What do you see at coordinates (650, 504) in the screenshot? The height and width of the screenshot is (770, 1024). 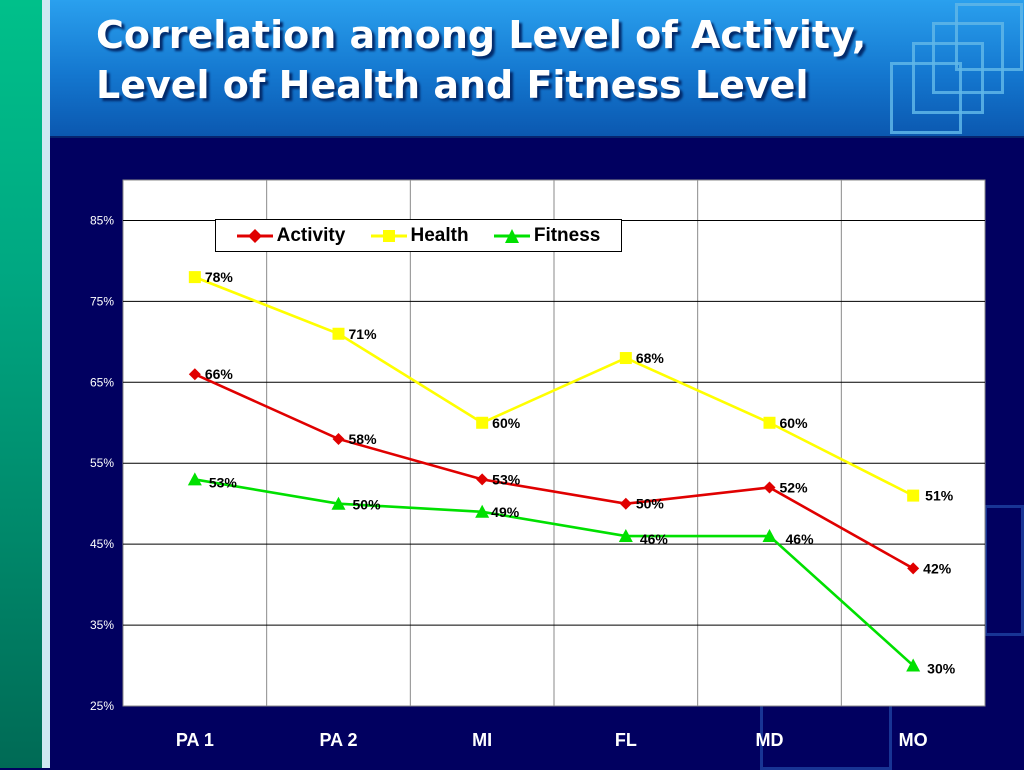 I see `data-label-activity: 50%` at bounding box center [650, 504].